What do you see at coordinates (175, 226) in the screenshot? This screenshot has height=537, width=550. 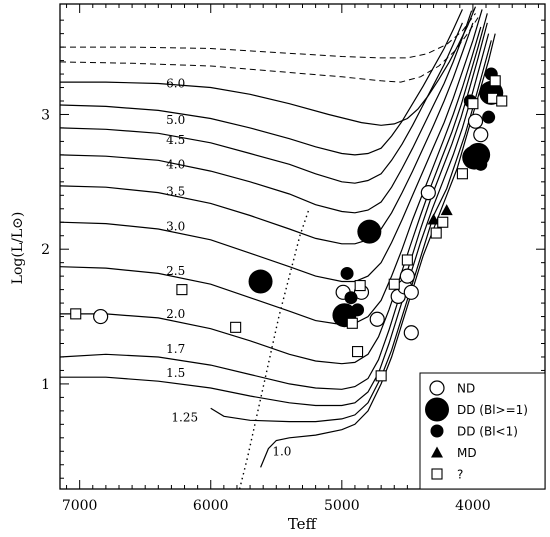 I see `track-label: 3.0` at bounding box center [175, 226].